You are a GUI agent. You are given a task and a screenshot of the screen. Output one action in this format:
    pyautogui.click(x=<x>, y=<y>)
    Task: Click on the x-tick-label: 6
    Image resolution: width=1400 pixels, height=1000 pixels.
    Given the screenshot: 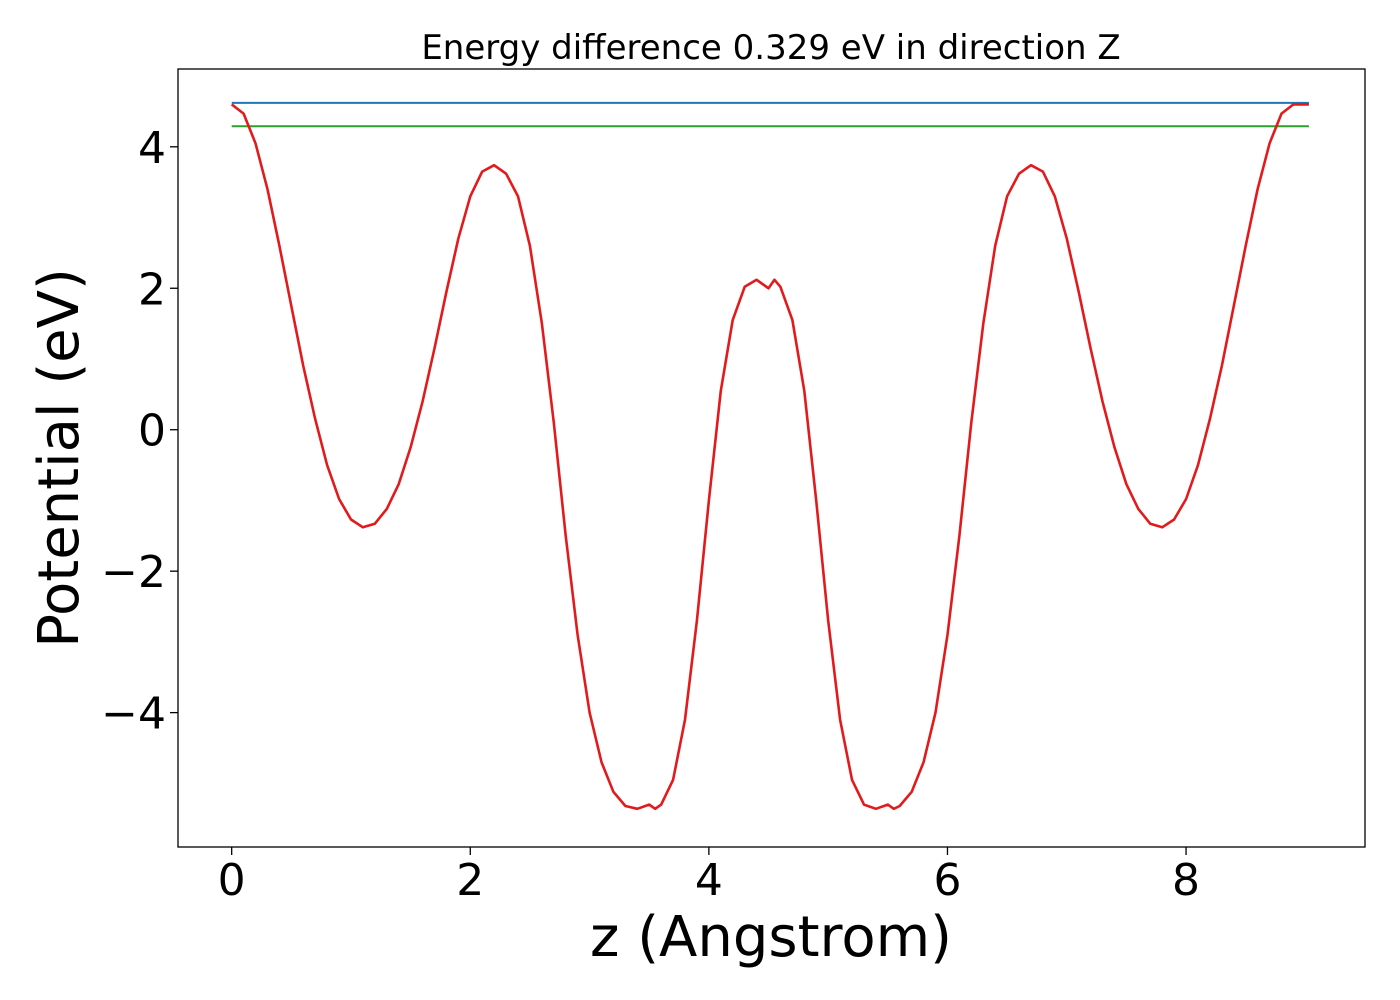 What is the action you would take?
    pyautogui.click(x=947, y=880)
    